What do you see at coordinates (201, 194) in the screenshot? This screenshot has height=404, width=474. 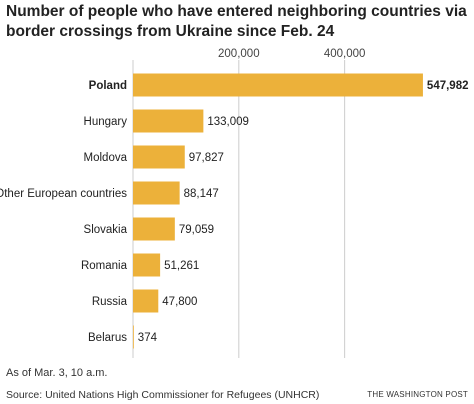 I see `value-label: 88,147` at bounding box center [201, 194].